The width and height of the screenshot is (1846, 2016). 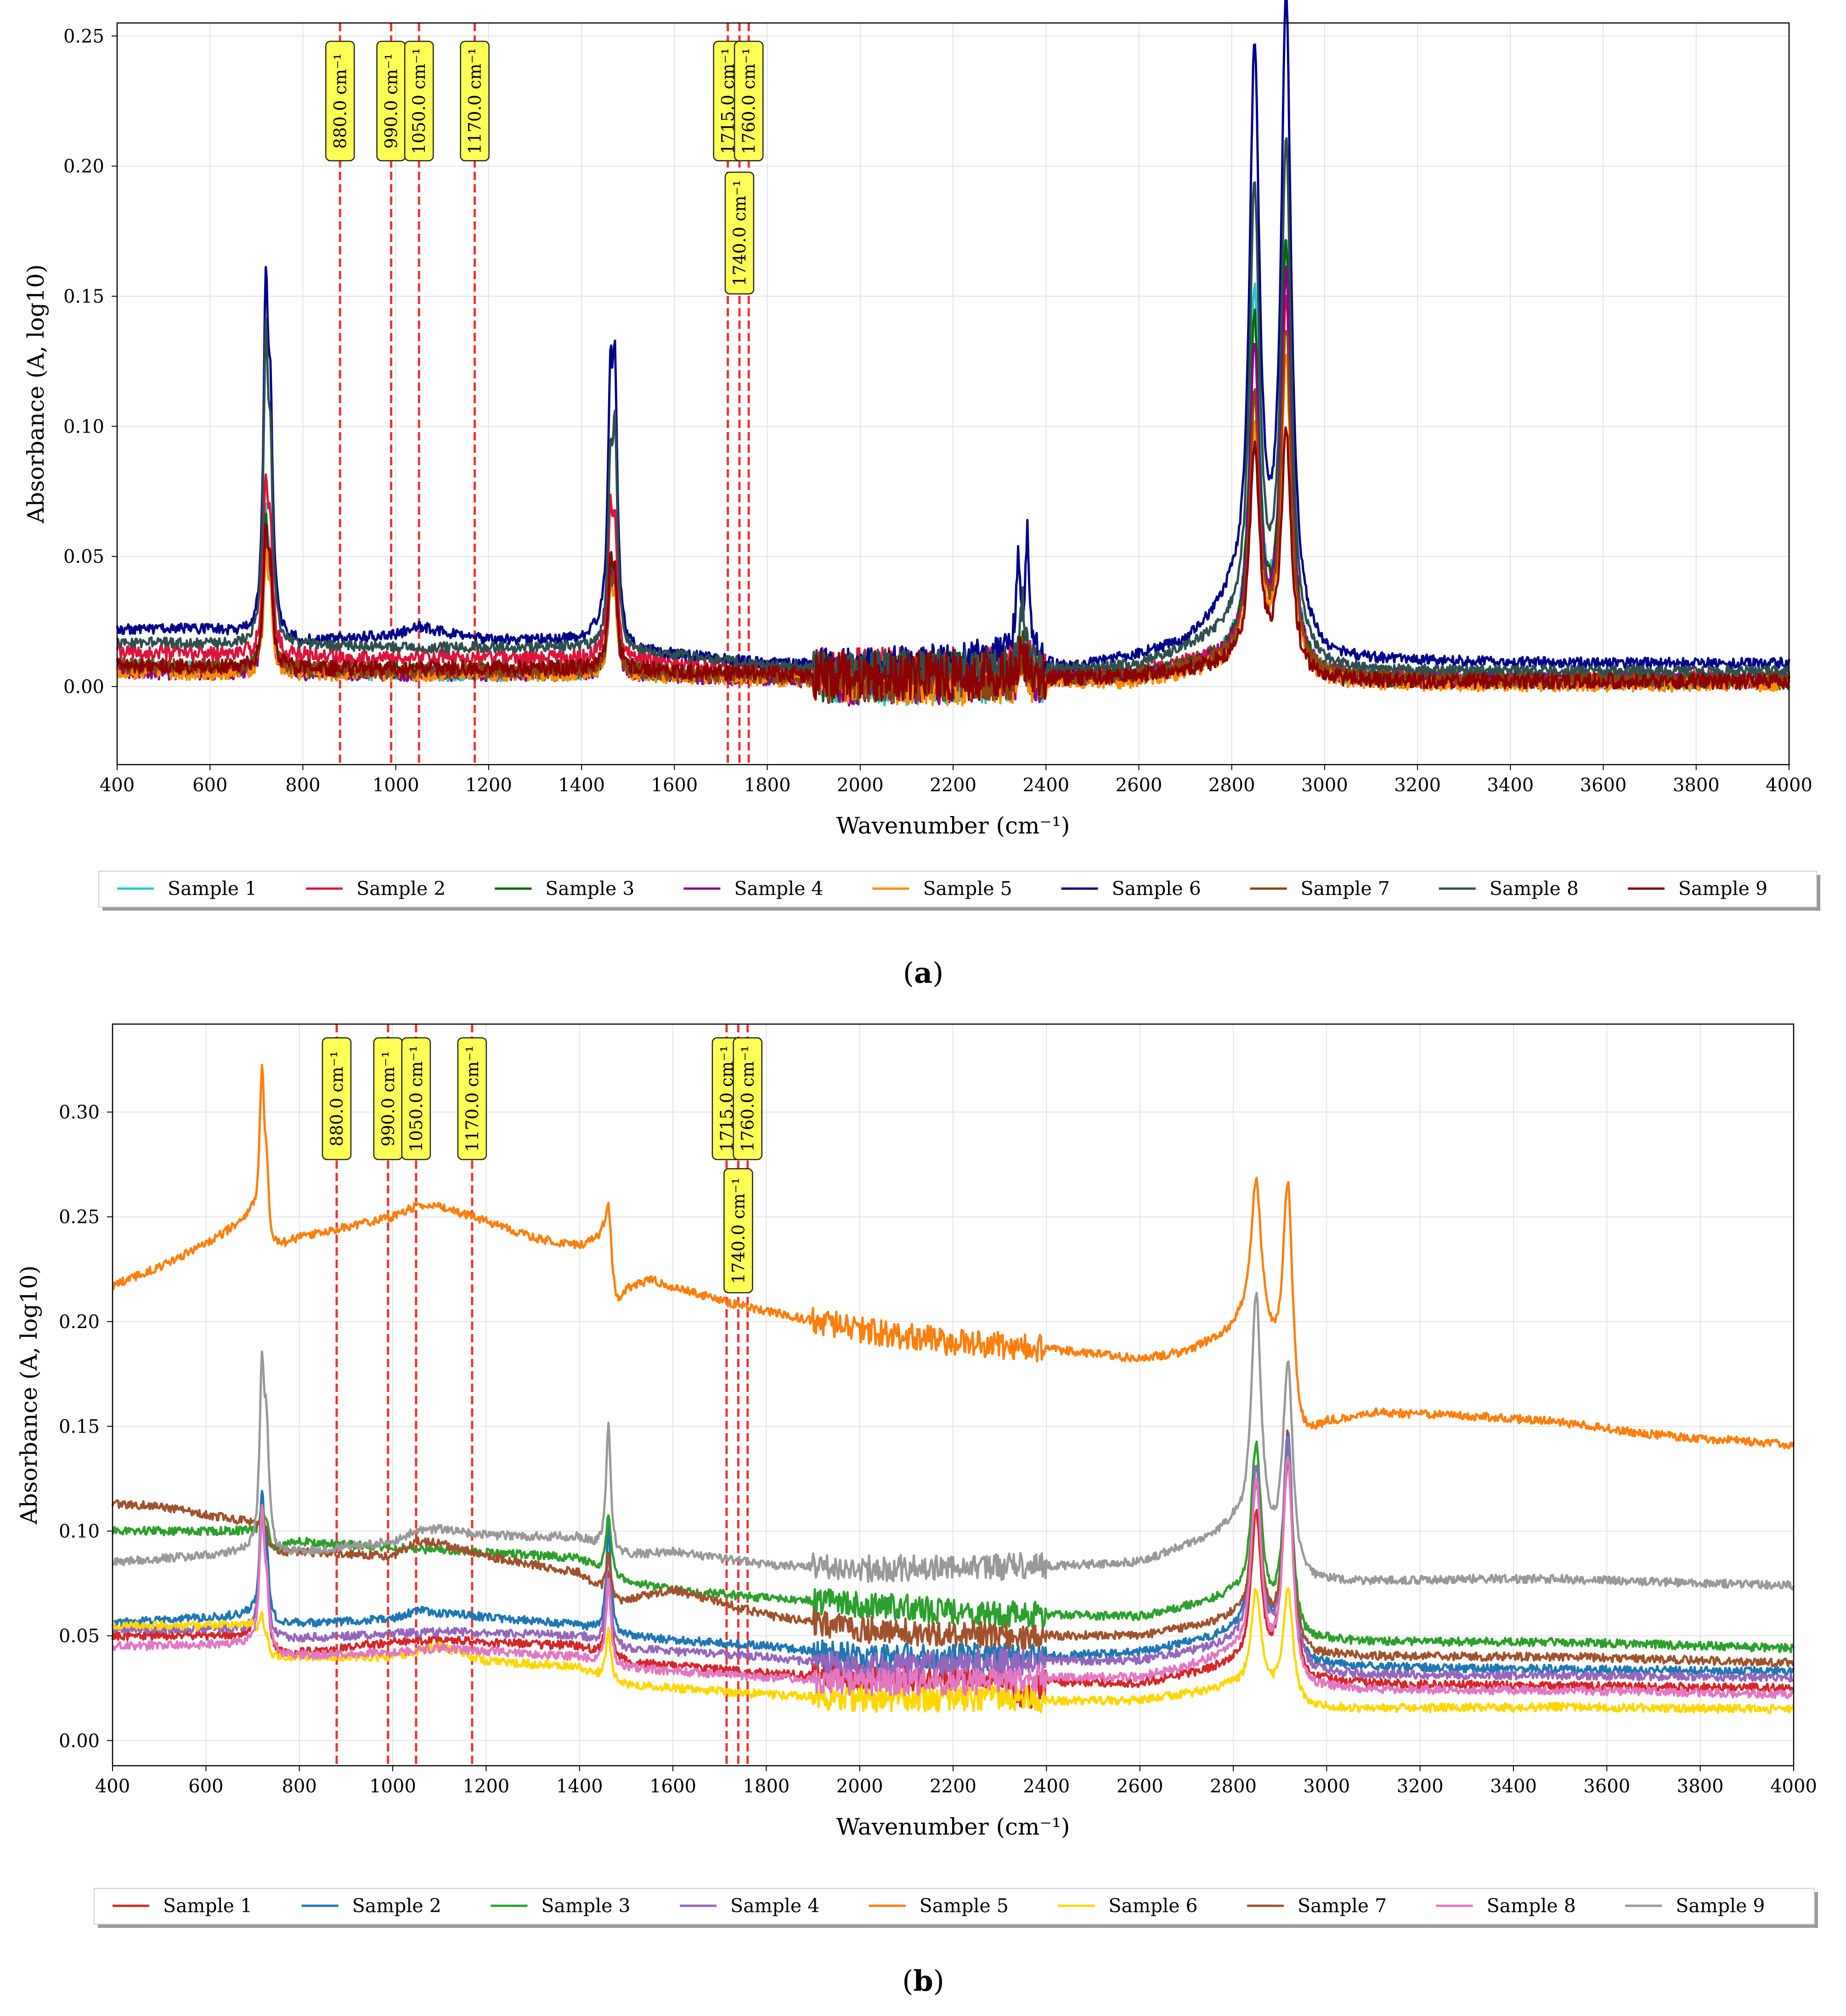 I want to click on x-tick-label: 1000, so click(x=392, y=1786).